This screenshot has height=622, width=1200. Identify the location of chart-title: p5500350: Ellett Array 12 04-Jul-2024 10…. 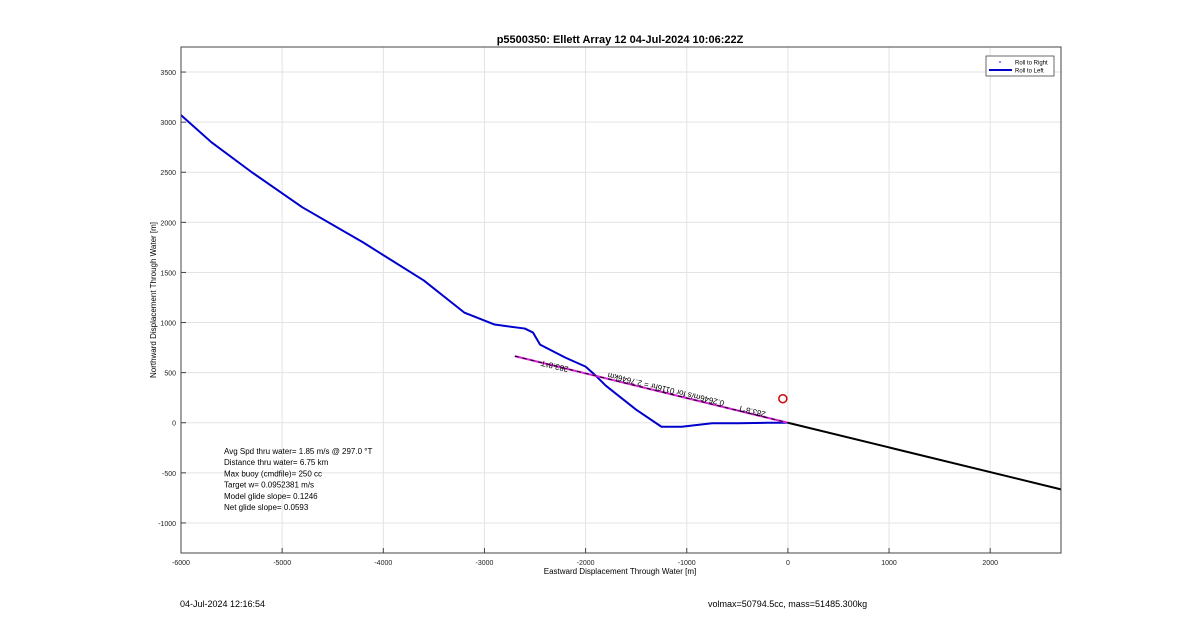
(620, 40).